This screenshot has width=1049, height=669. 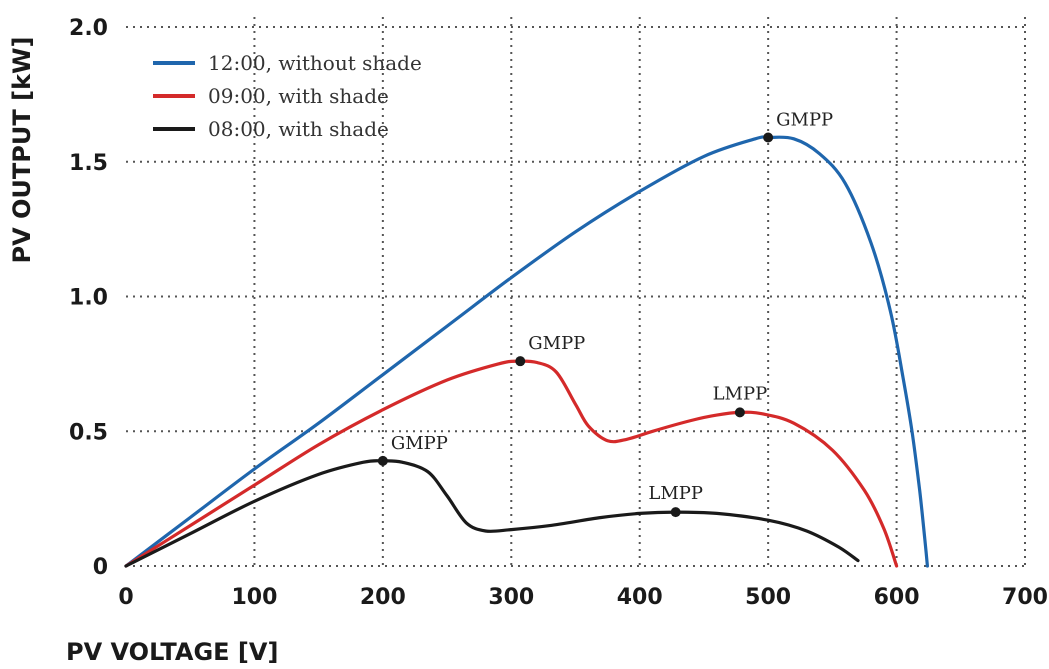 What do you see at coordinates (88, 163) in the screenshot?
I see `y-tick-label: 1.5` at bounding box center [88, 163].